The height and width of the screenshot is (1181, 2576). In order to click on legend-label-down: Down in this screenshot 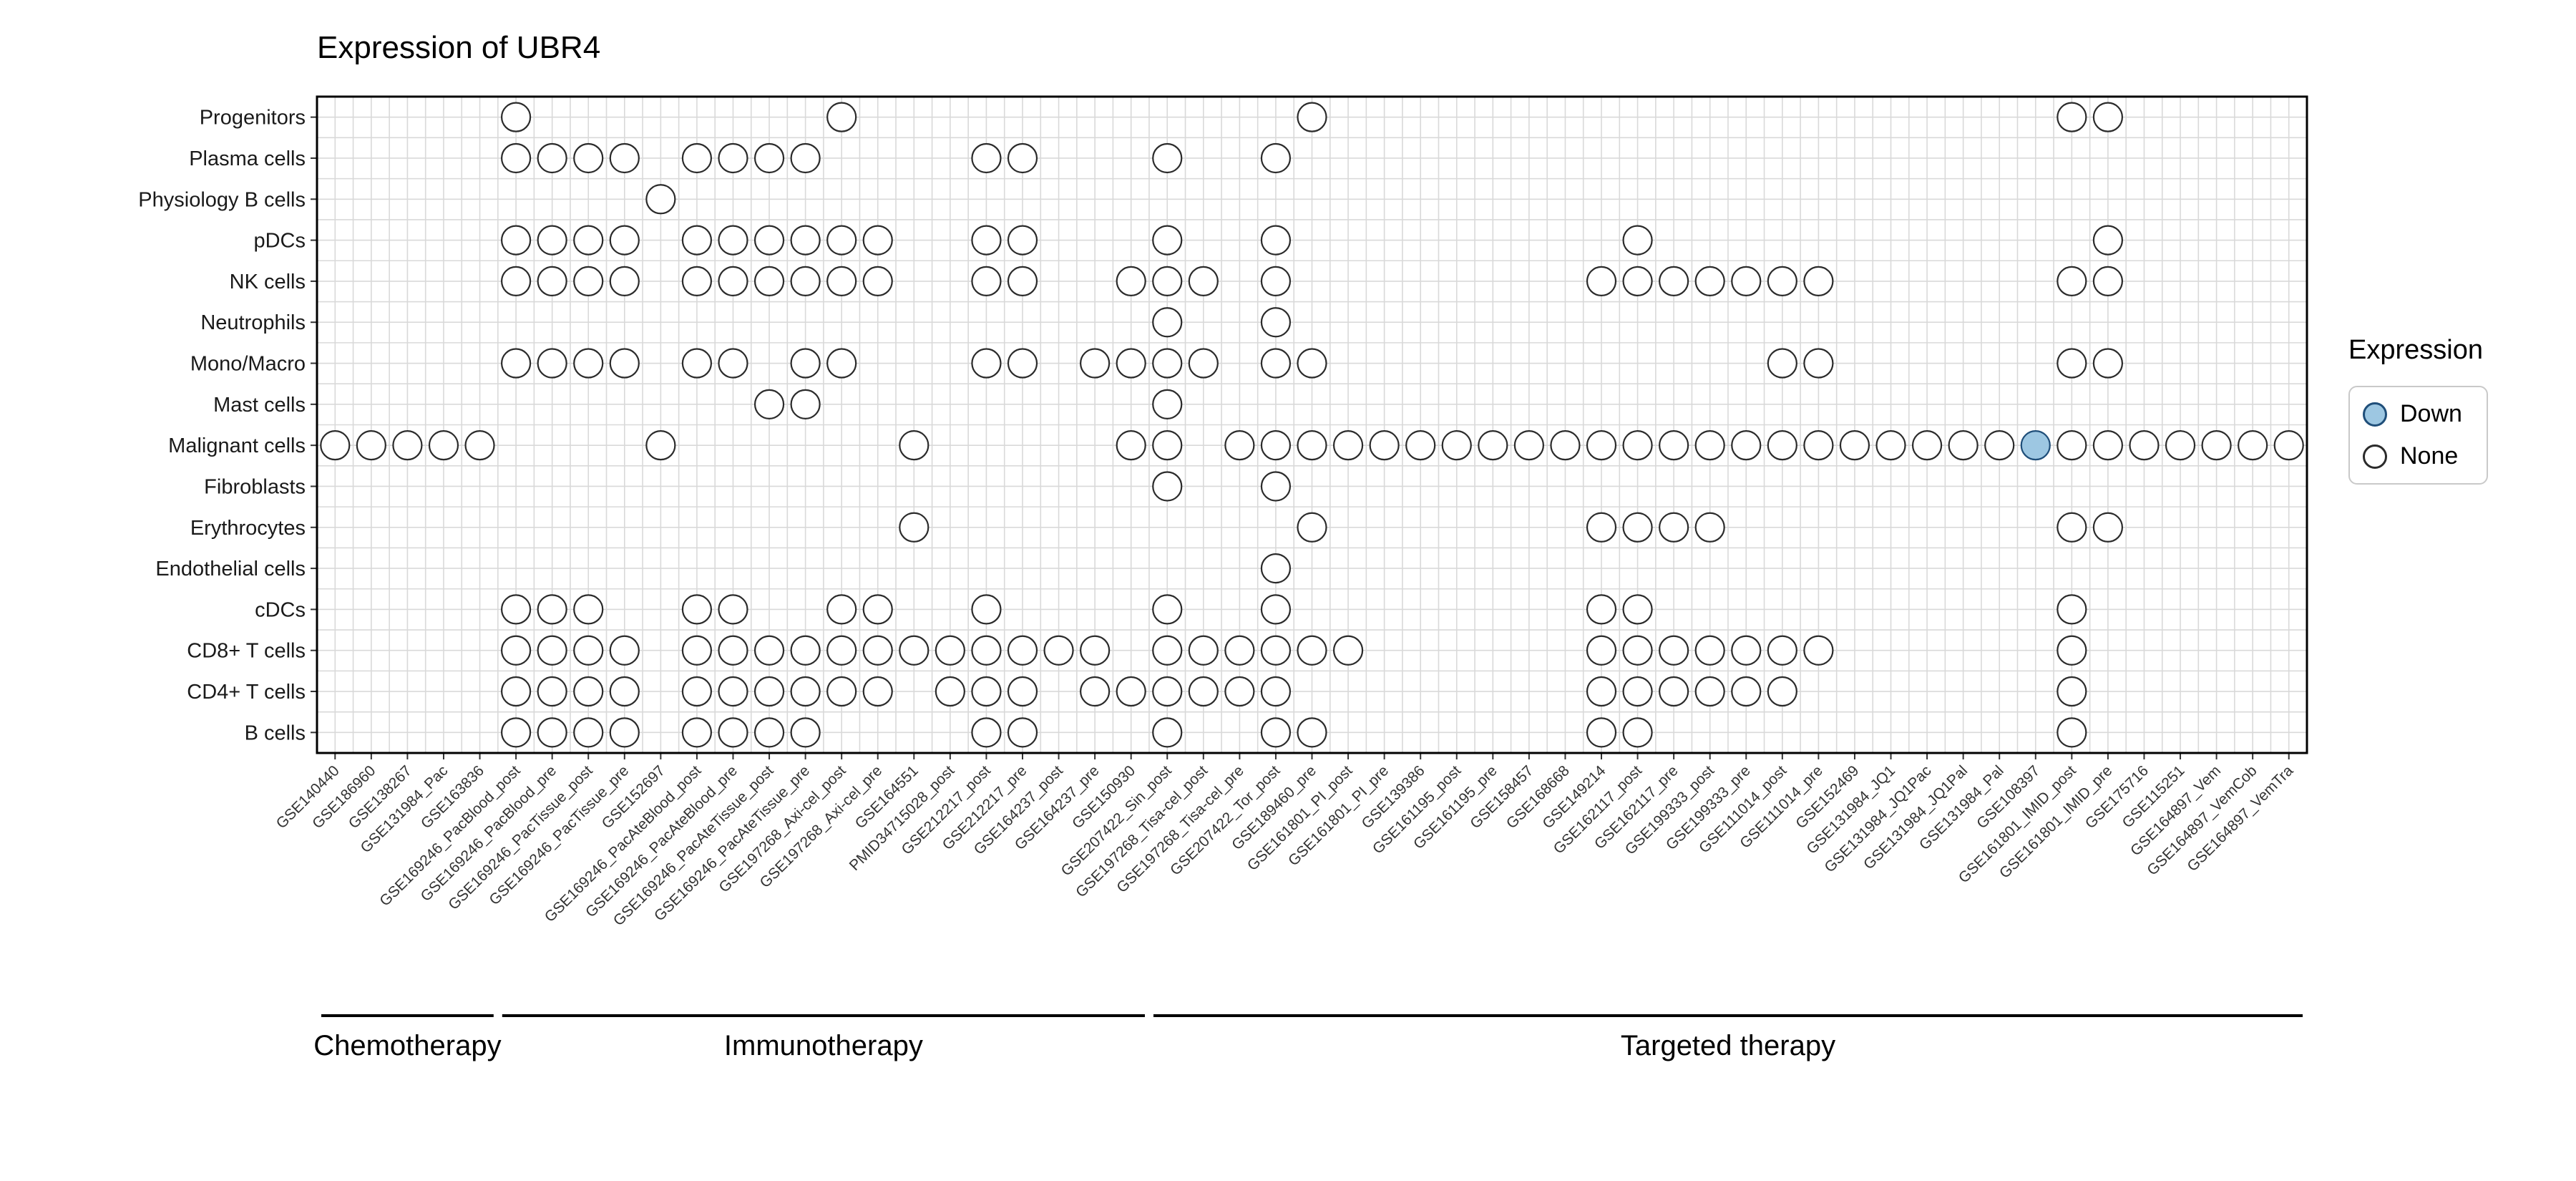, I will do `click(2431, 413)`.